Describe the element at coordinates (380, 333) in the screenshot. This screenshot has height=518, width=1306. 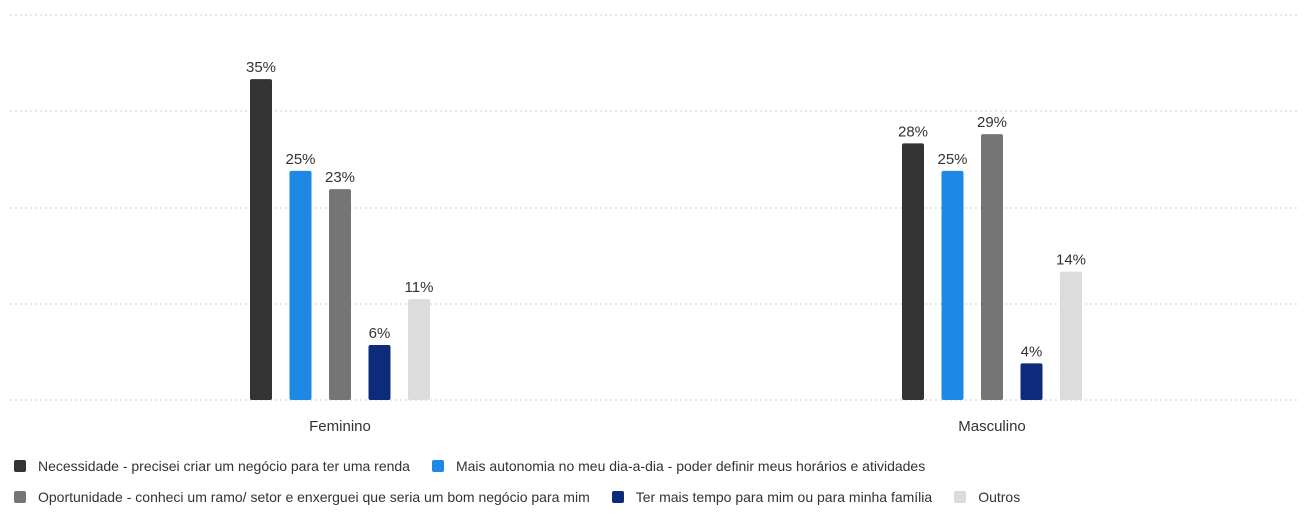
I see `data-label: 6%` at that location.